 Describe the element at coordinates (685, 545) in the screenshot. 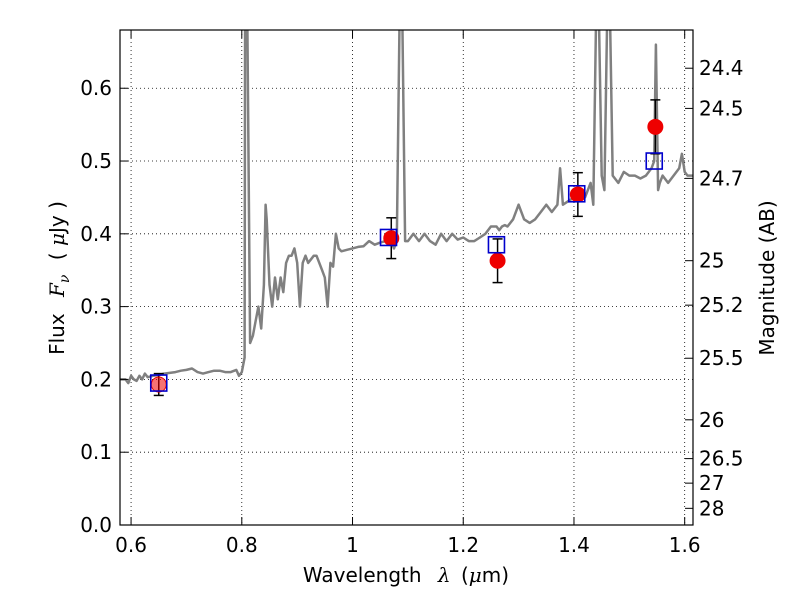

I see `x-tick-label: 1.6` at that location.